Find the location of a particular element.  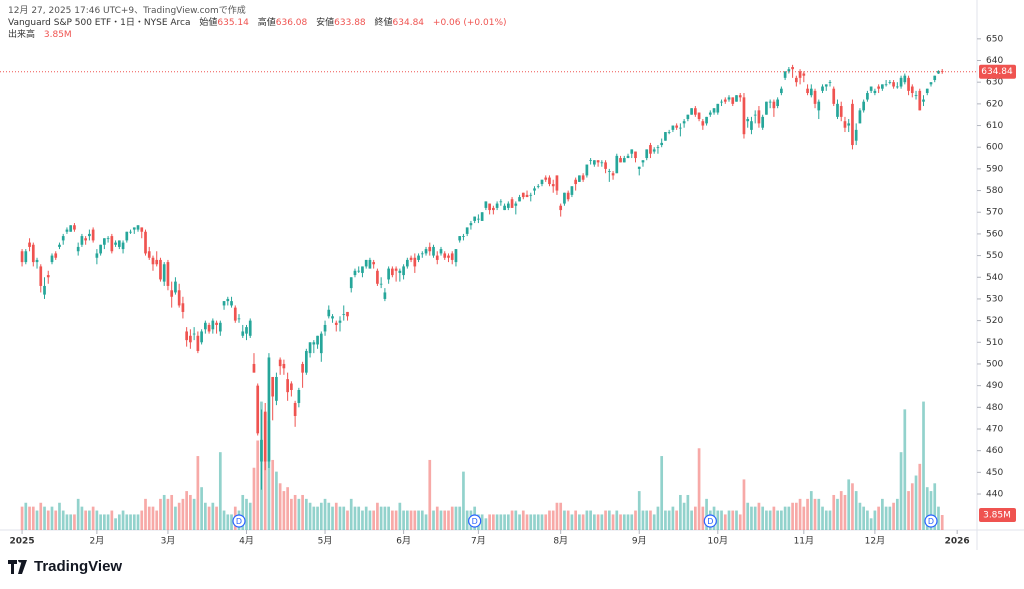

y-tick-label: 600 is located at coordinates (994, 148).